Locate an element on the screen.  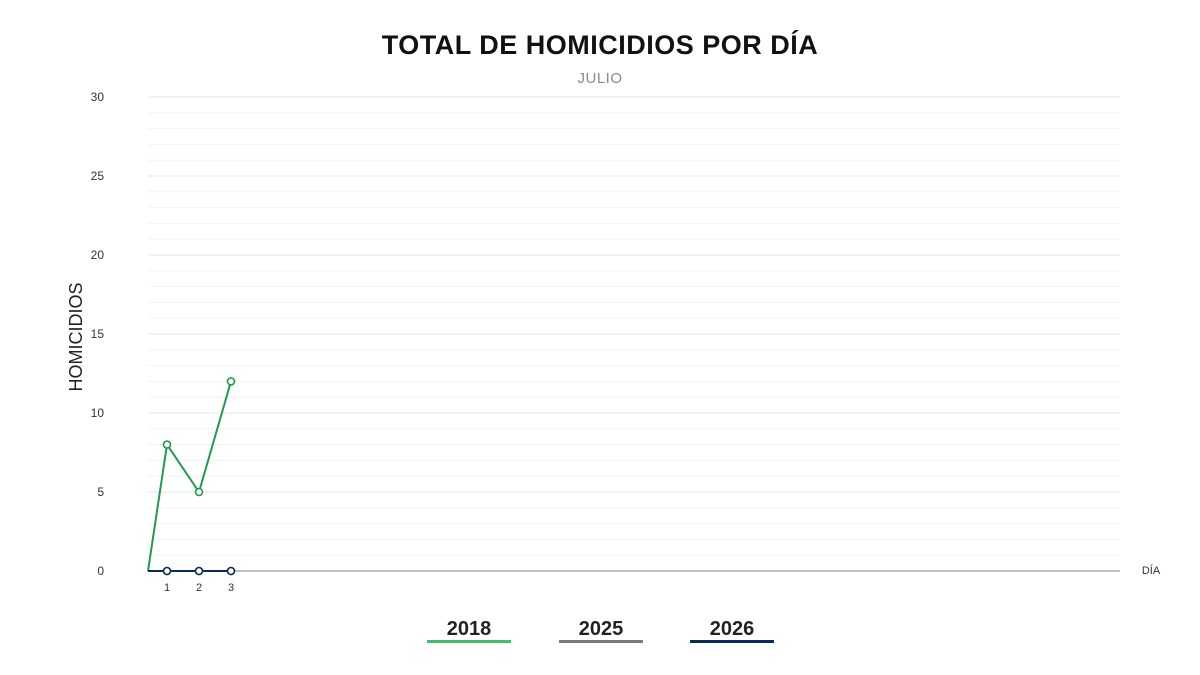
x-tick-label: 3 is located at coordinates (231, 588).